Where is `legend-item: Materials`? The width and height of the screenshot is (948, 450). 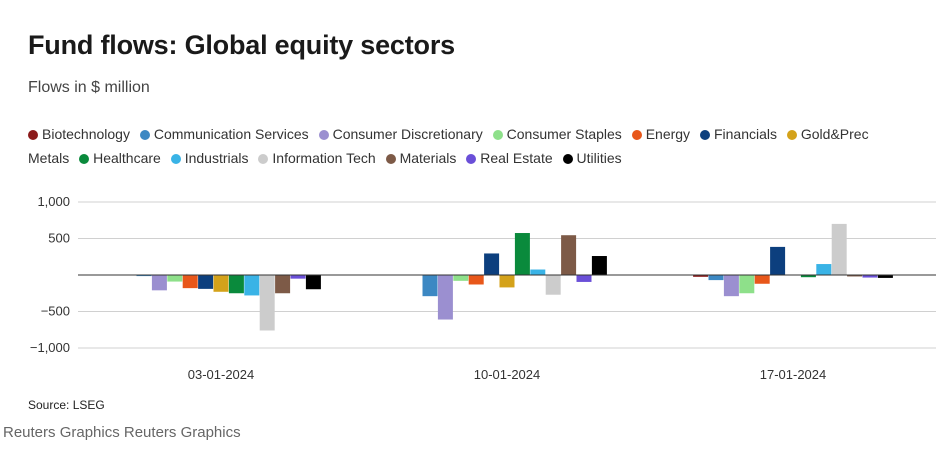 legend-item: Materials is located at coordinates (421, 158).